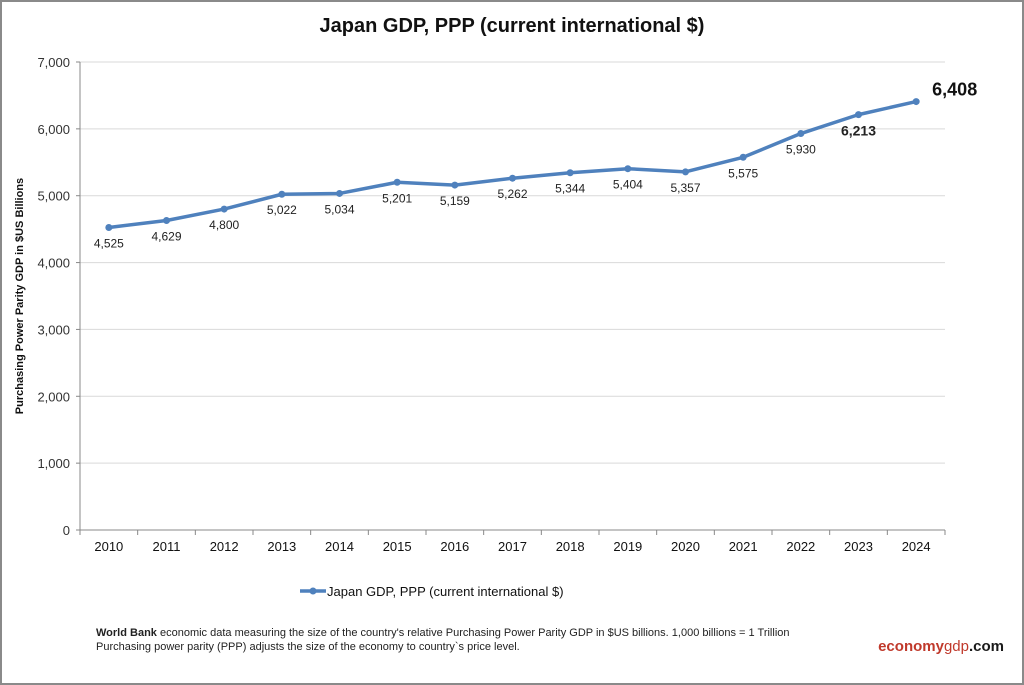  I want to click on source-name: World Bank, so click(126, 633).